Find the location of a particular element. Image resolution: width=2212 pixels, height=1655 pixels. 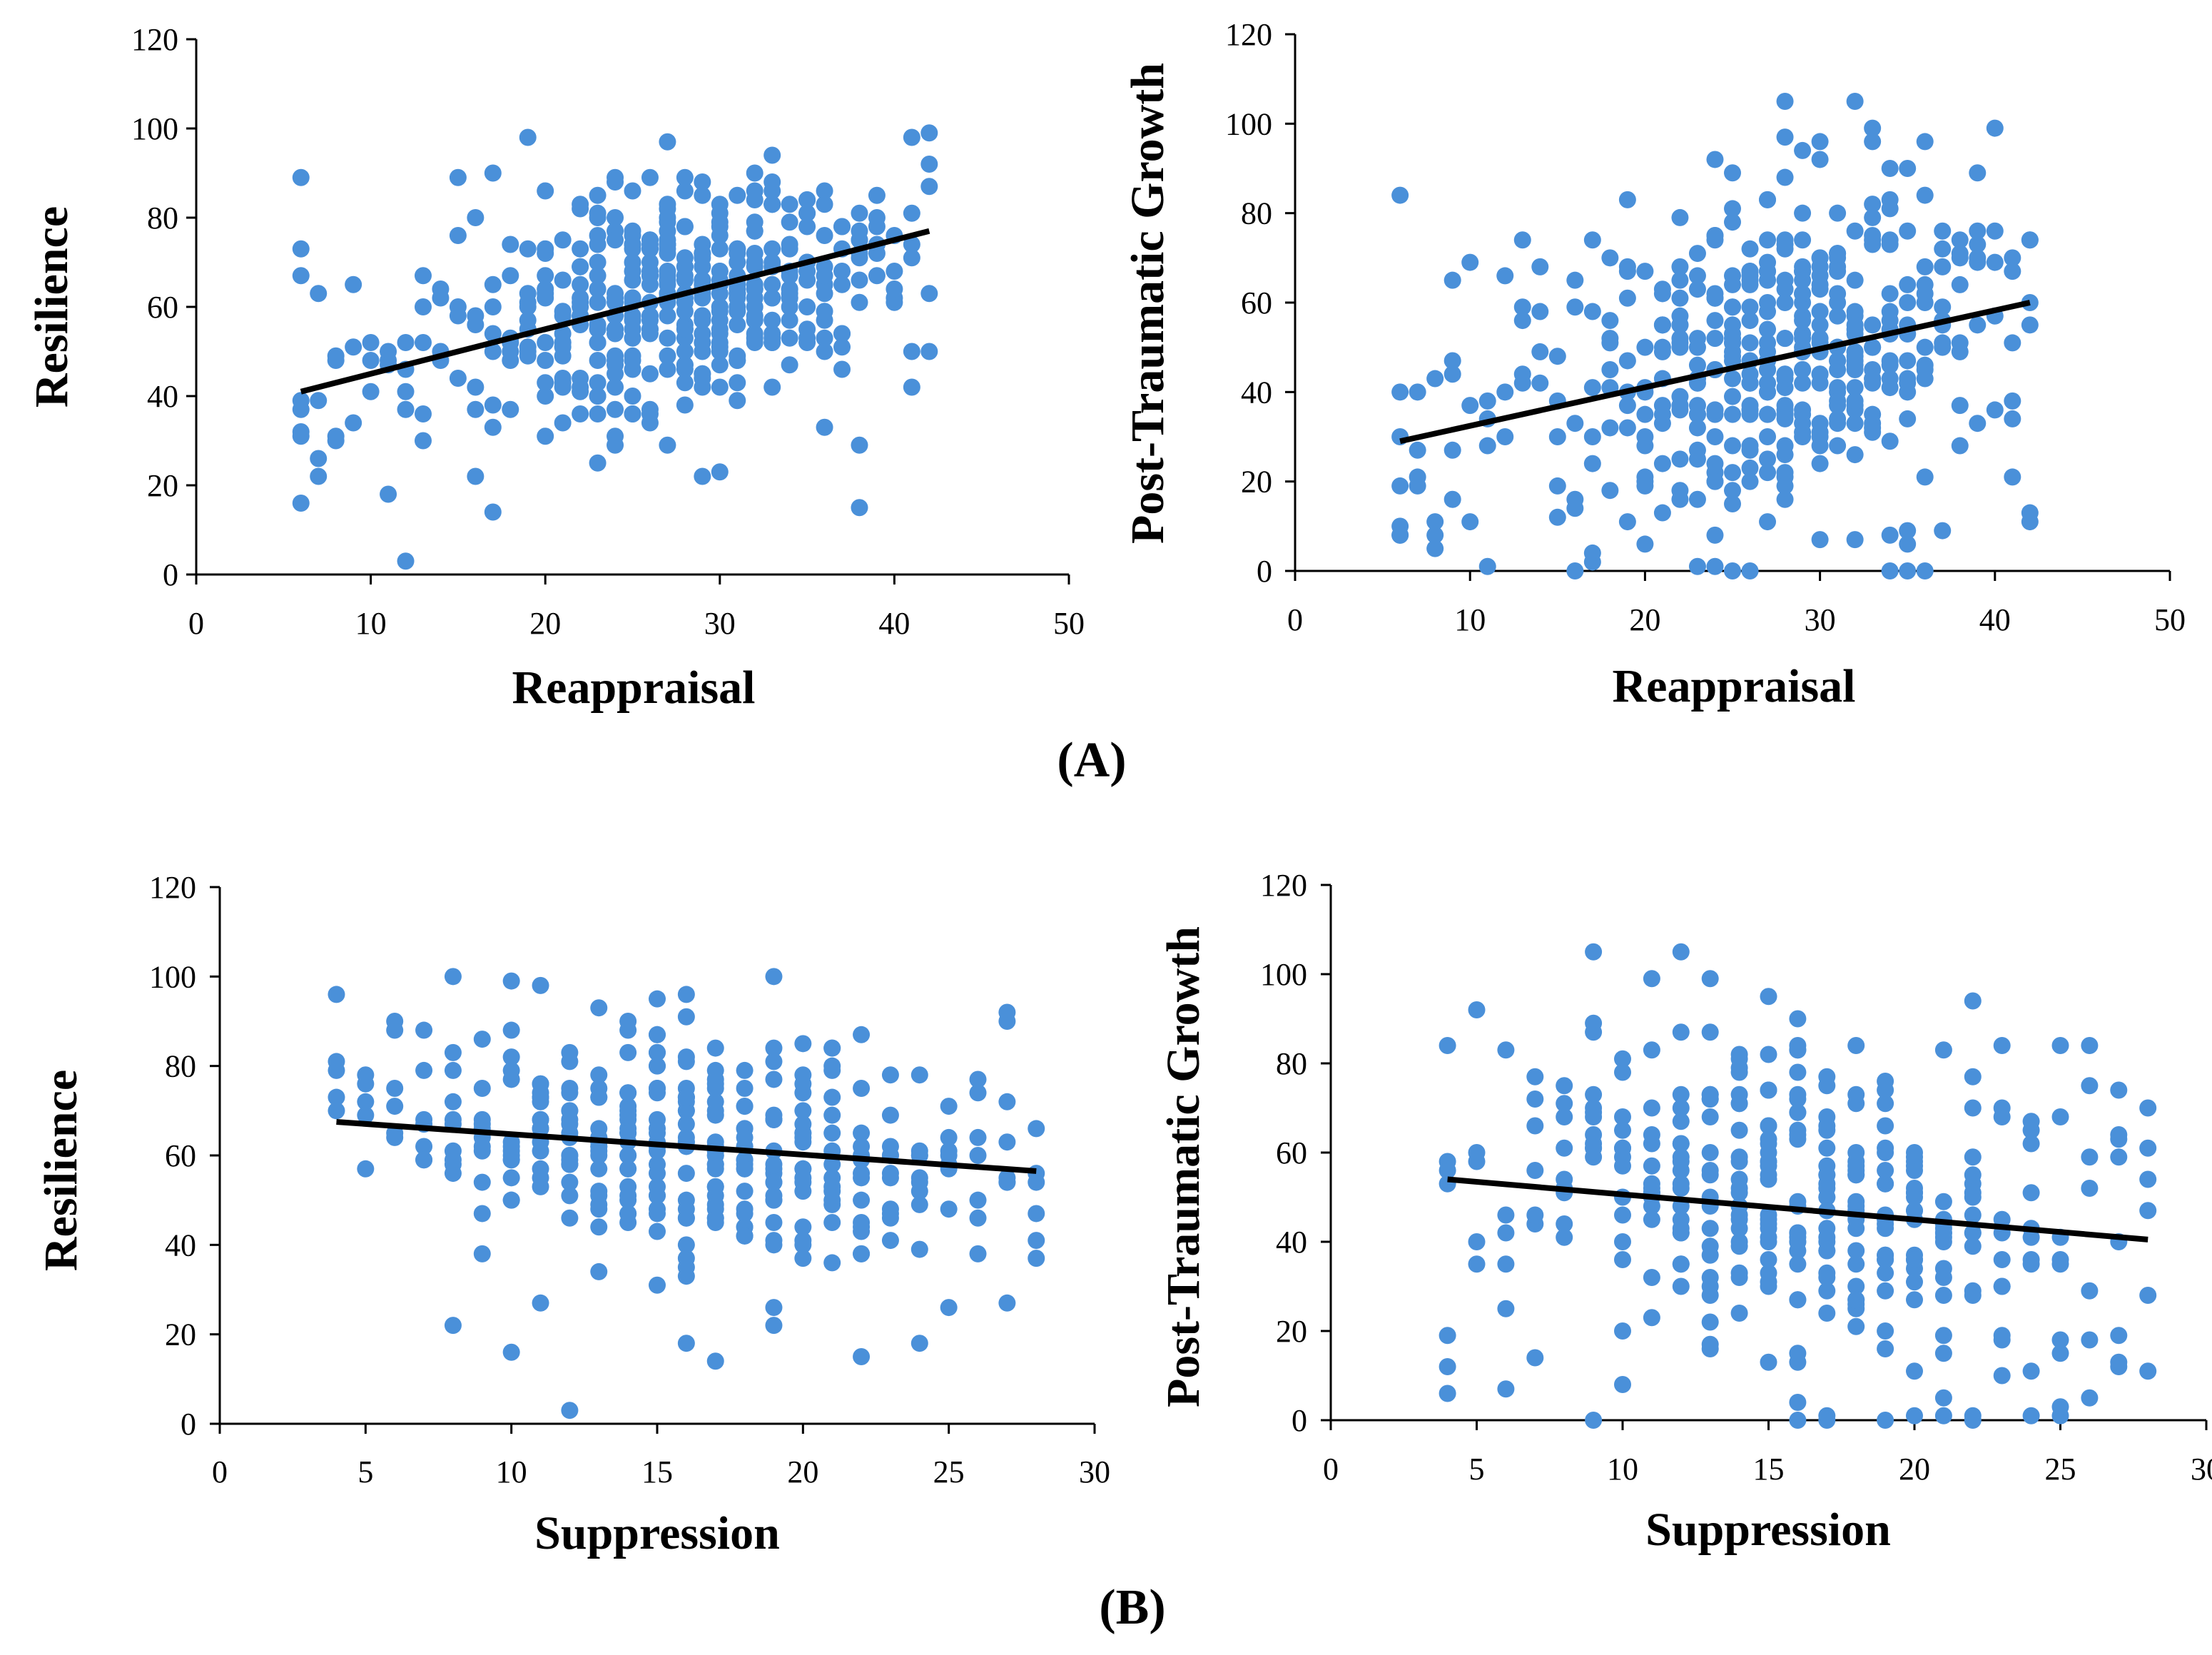

y-tick-label: 120 is located at coordinates (172, 887).